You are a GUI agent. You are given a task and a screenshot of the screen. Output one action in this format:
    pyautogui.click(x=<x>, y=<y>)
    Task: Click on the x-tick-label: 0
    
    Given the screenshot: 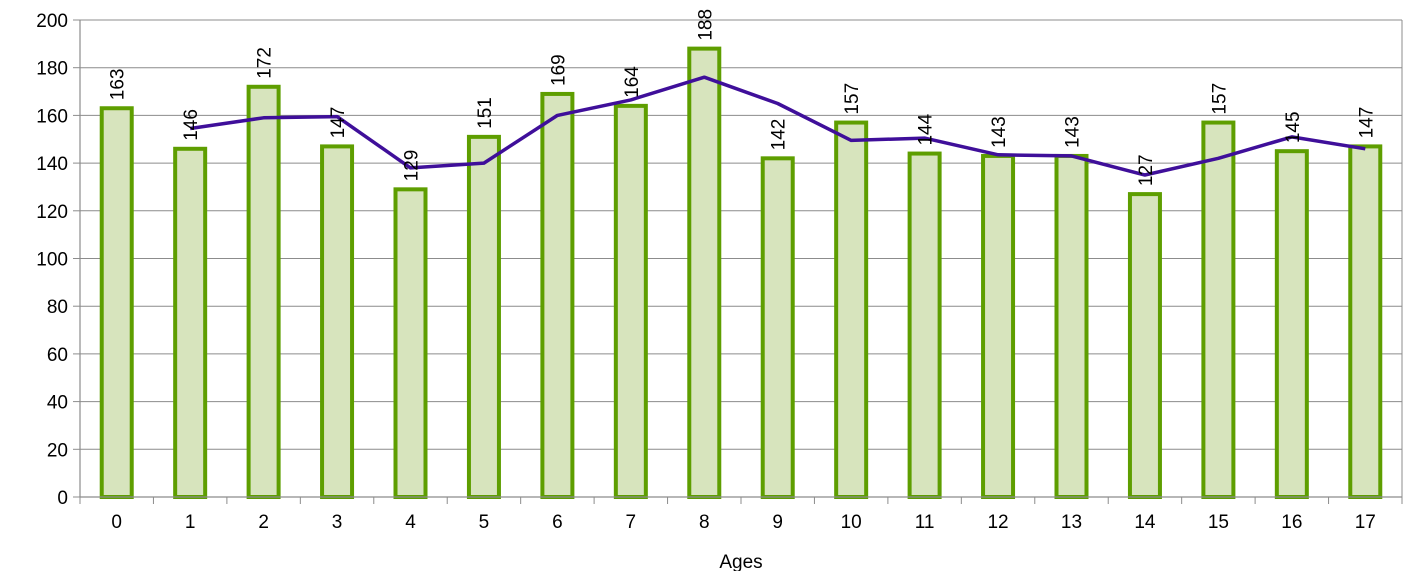 What is the action you would take?
    pyautogui.click(x=116, y=522)
    